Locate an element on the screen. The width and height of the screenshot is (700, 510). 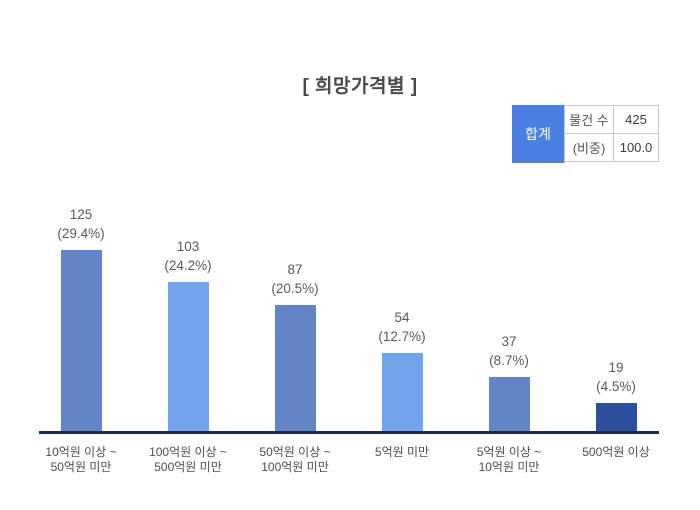
category-label-line: 100억원 미만 is located at coordinates (295, 467).